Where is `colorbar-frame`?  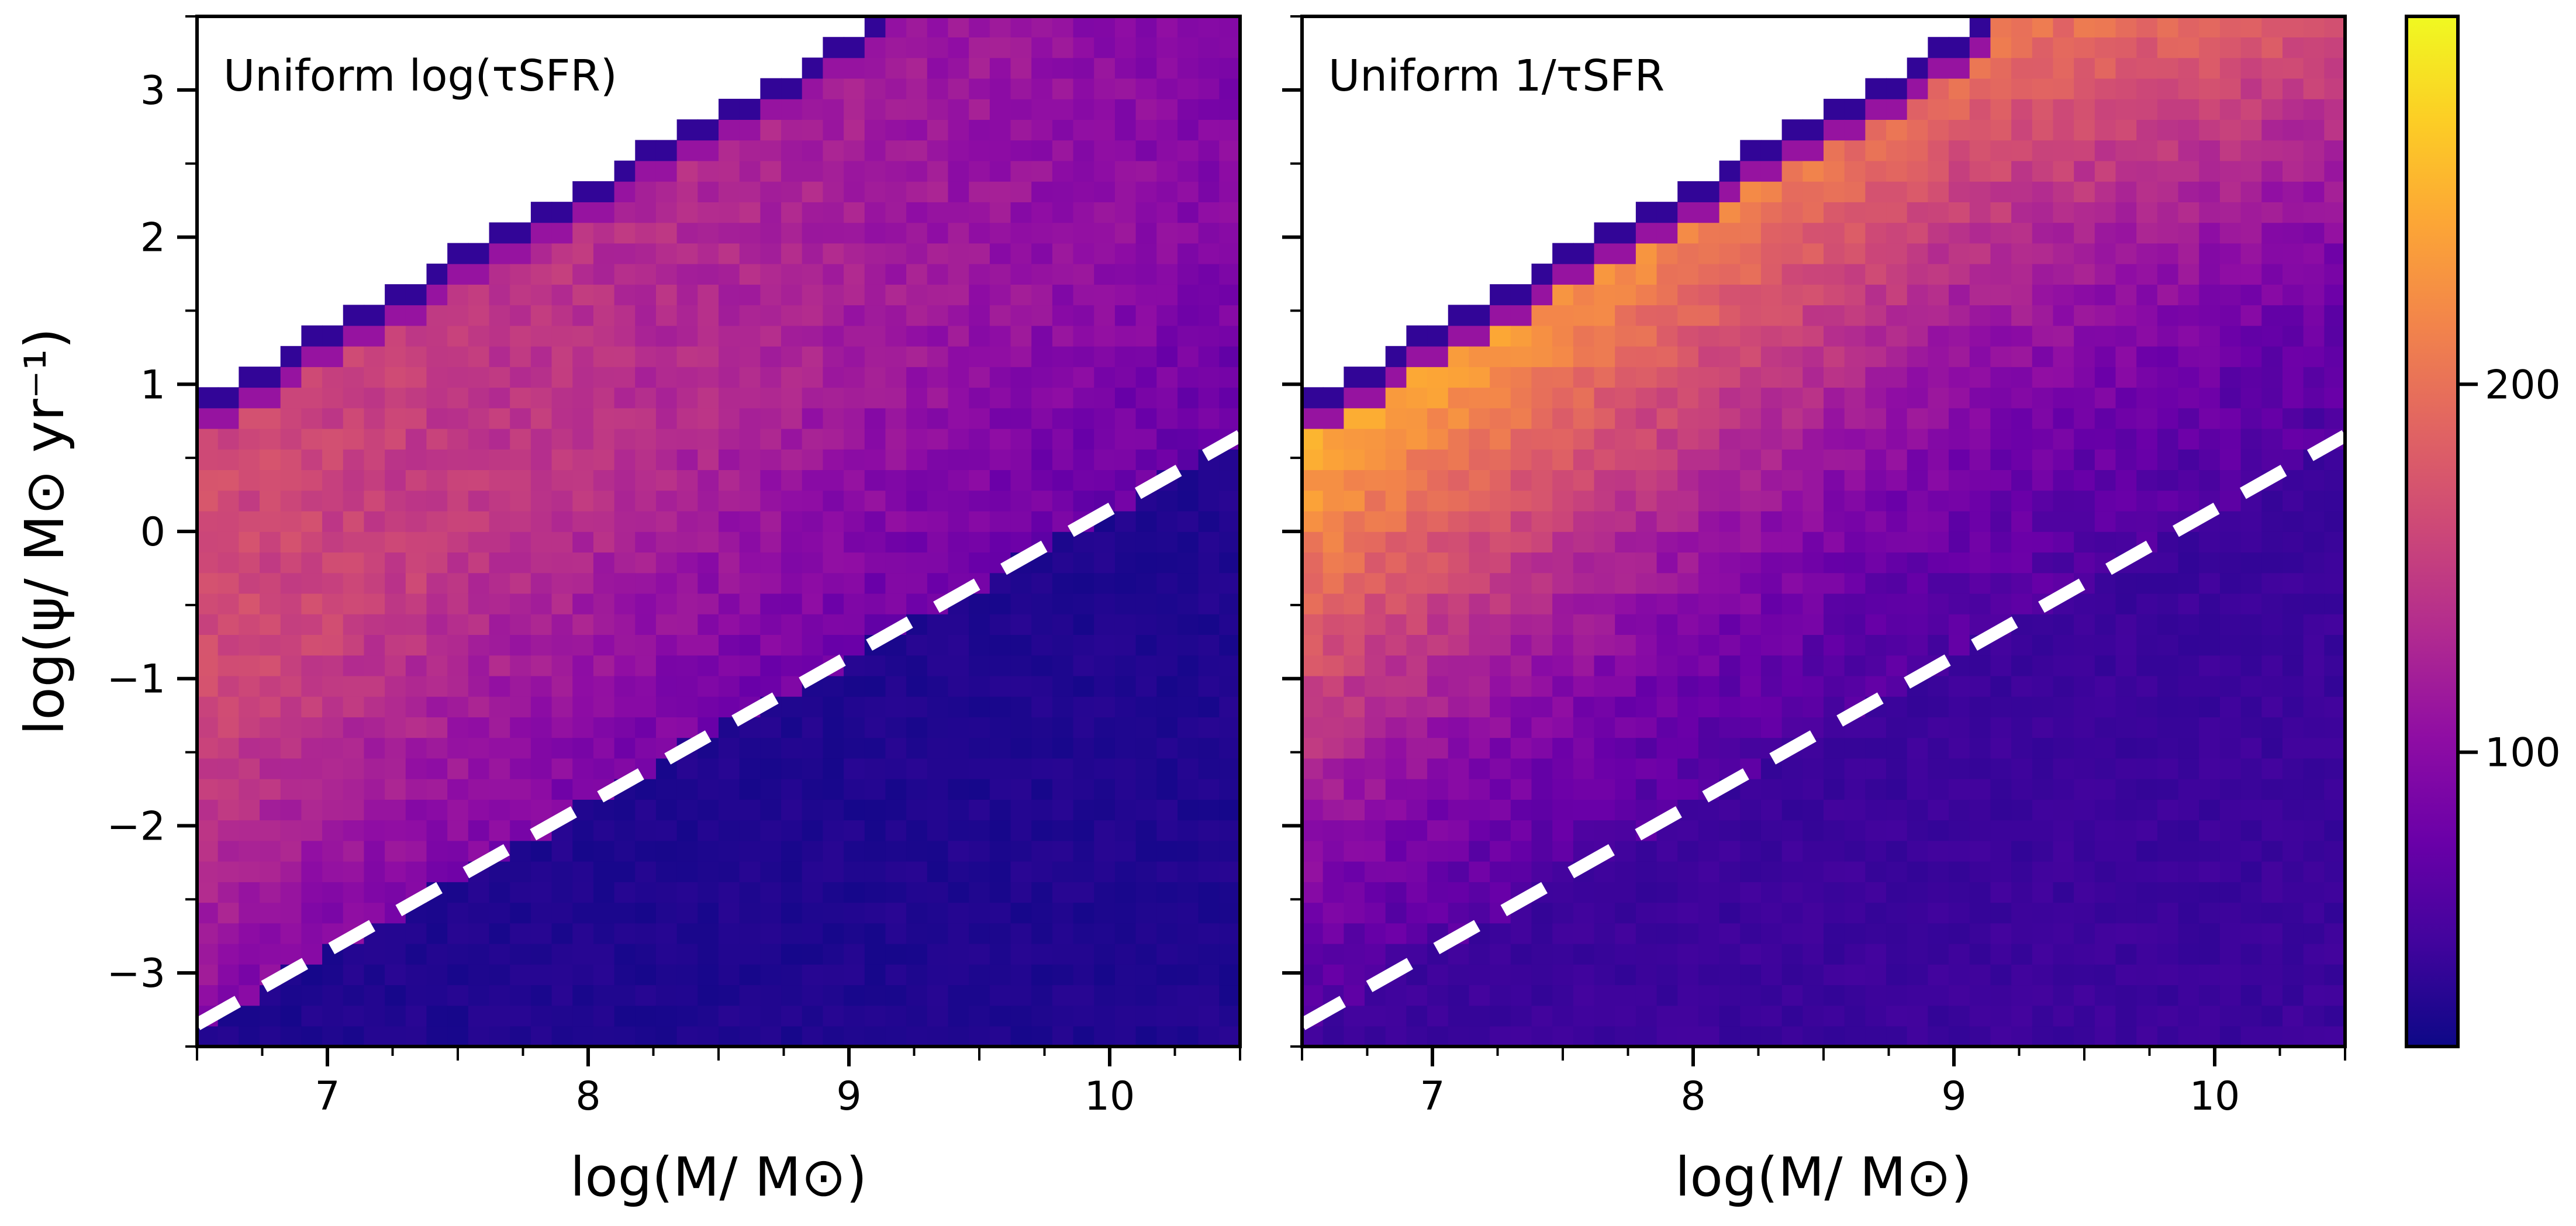
colorbar-frame is located at coordinates (2432, 531).